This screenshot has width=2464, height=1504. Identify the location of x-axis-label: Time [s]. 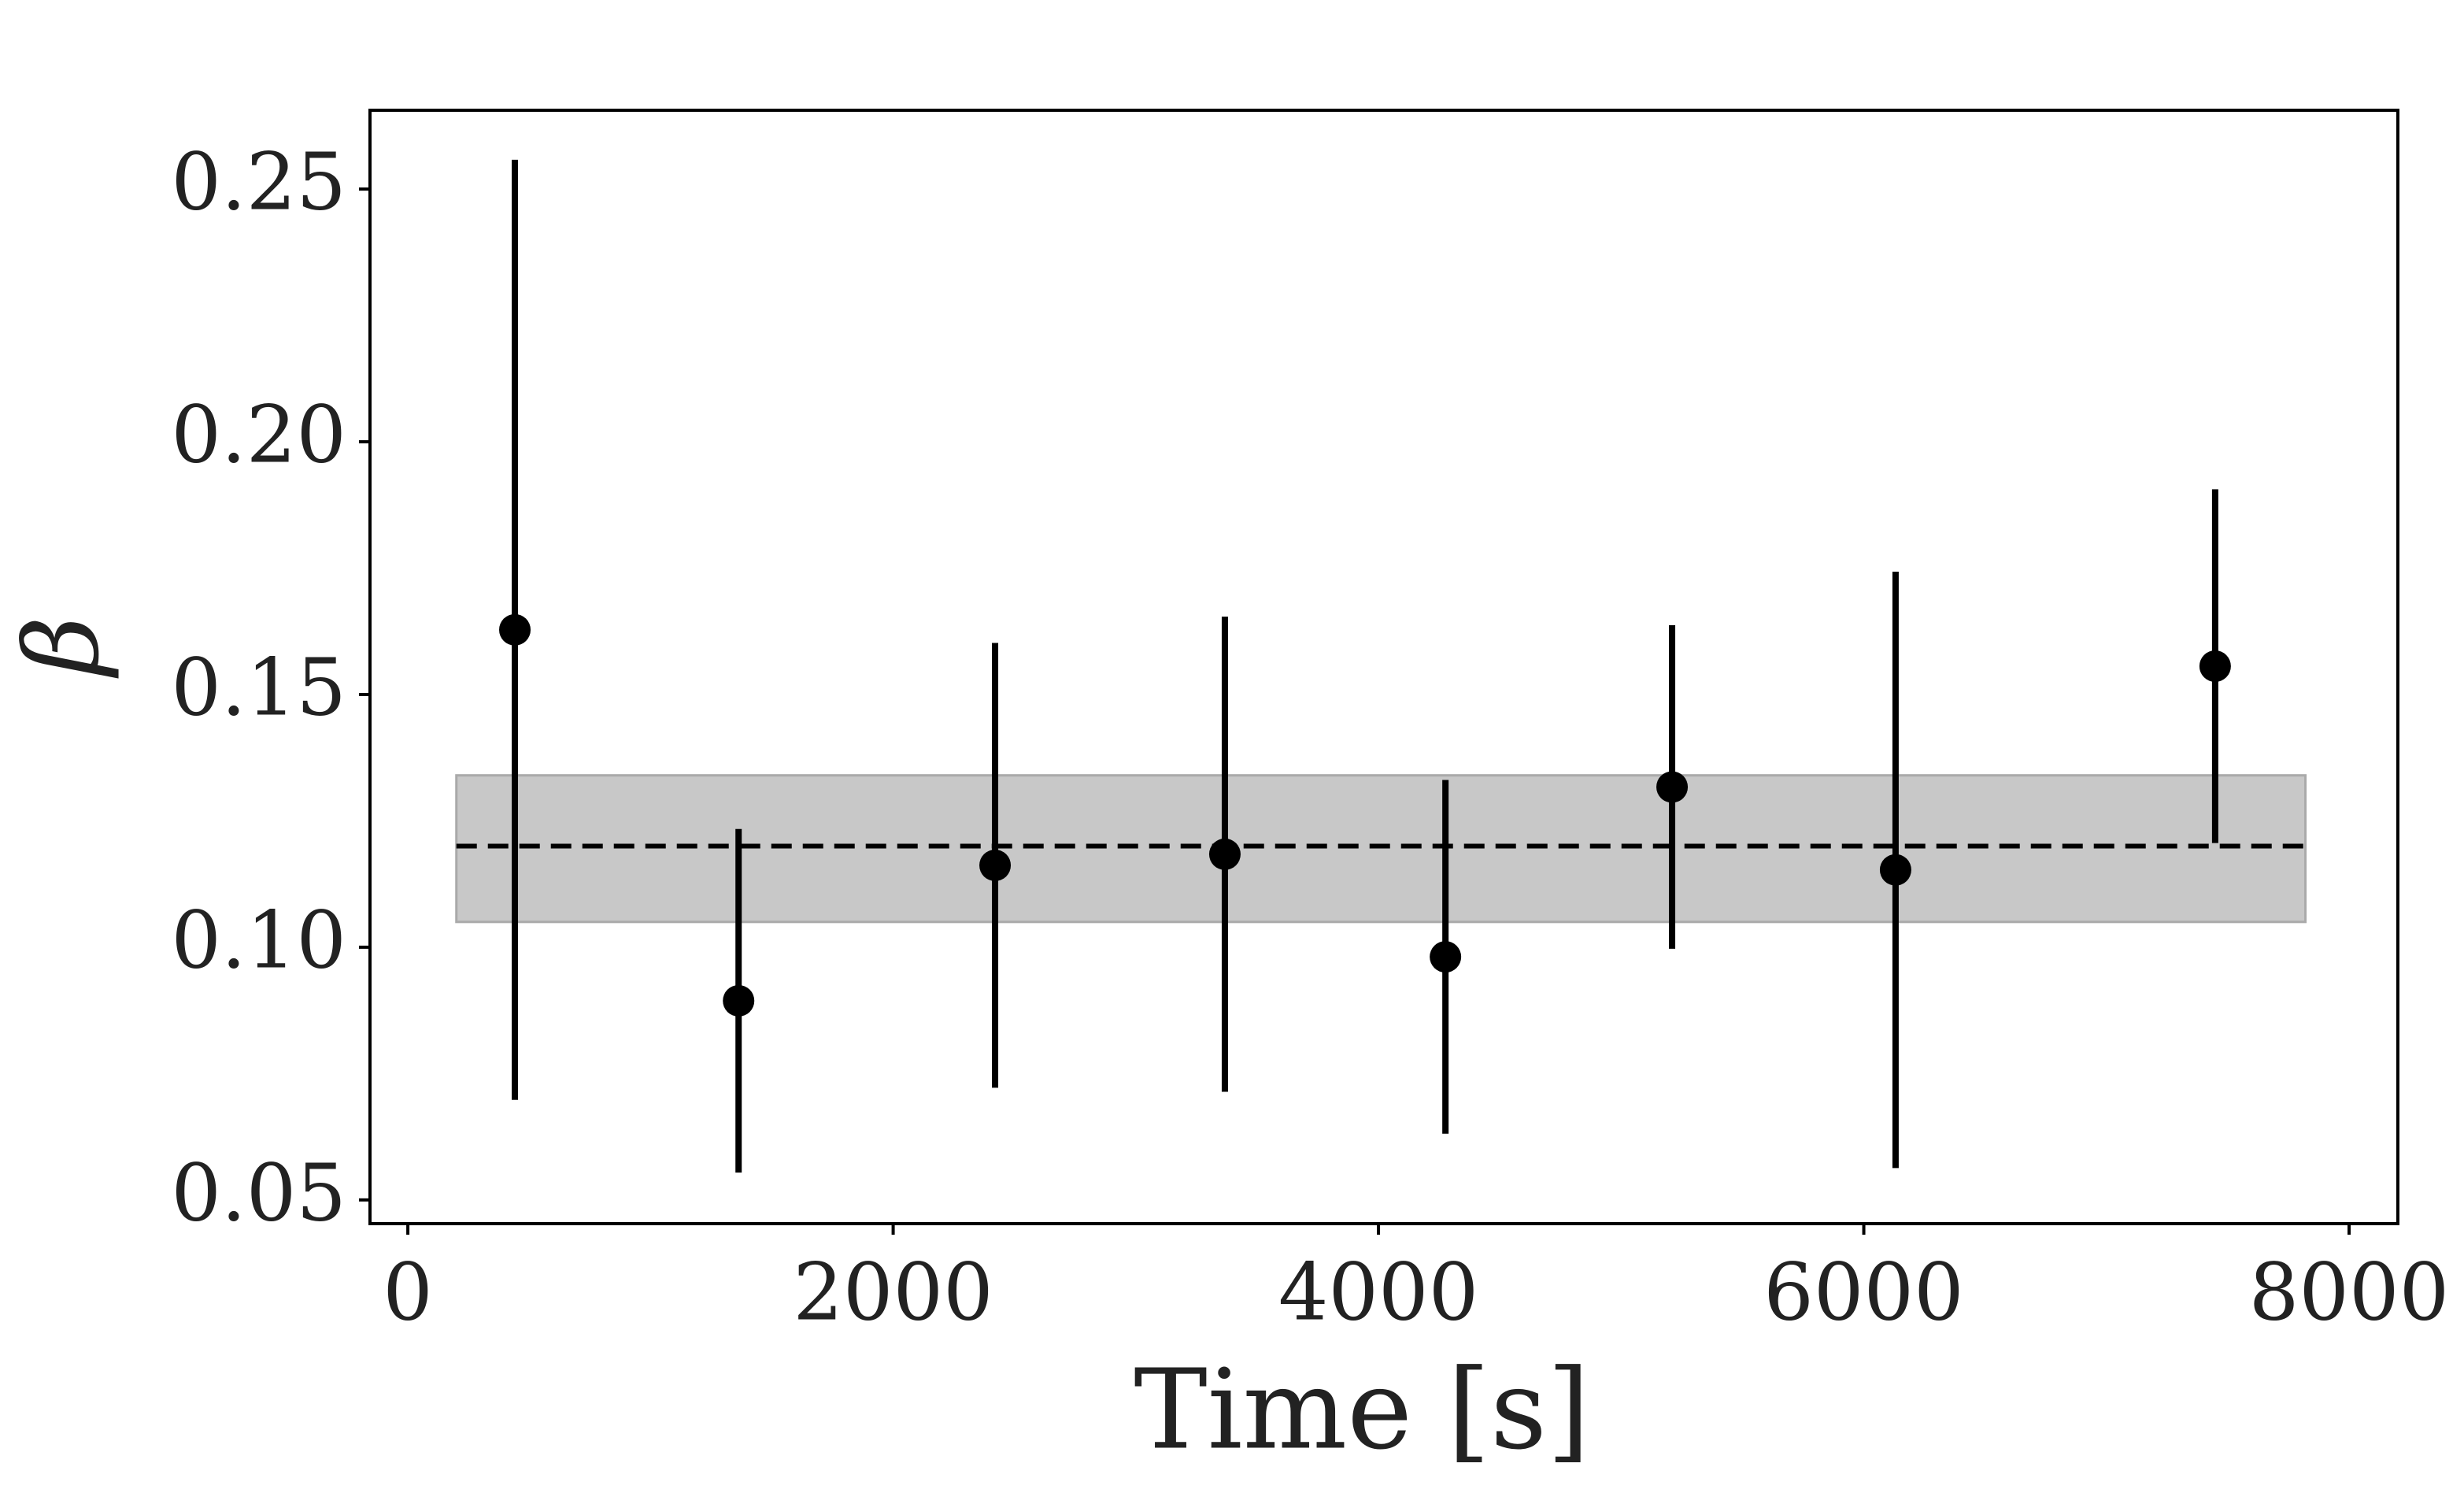
(1361, 1411).